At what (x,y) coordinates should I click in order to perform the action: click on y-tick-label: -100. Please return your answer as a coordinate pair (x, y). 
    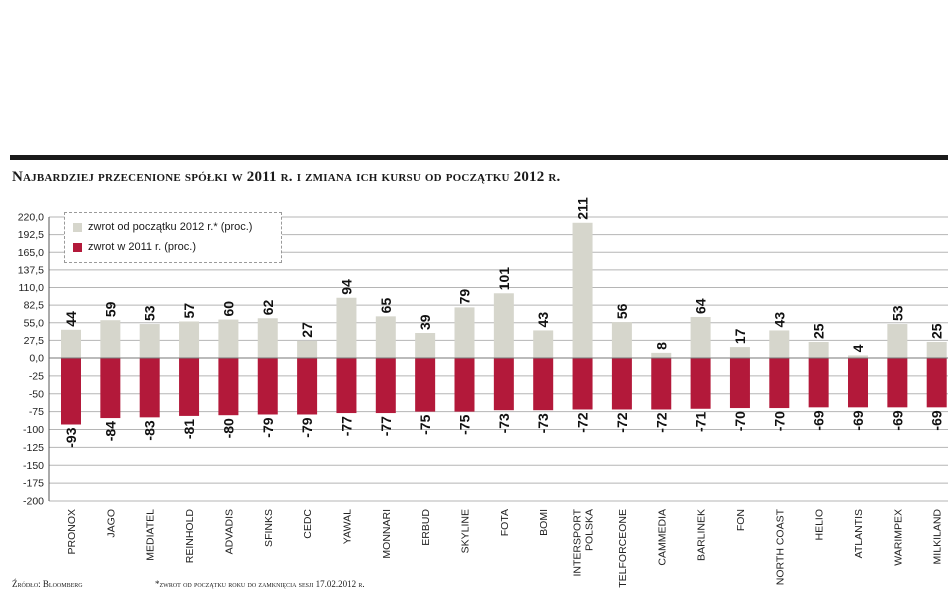
    Looking at the image, I should click on (33, 430).